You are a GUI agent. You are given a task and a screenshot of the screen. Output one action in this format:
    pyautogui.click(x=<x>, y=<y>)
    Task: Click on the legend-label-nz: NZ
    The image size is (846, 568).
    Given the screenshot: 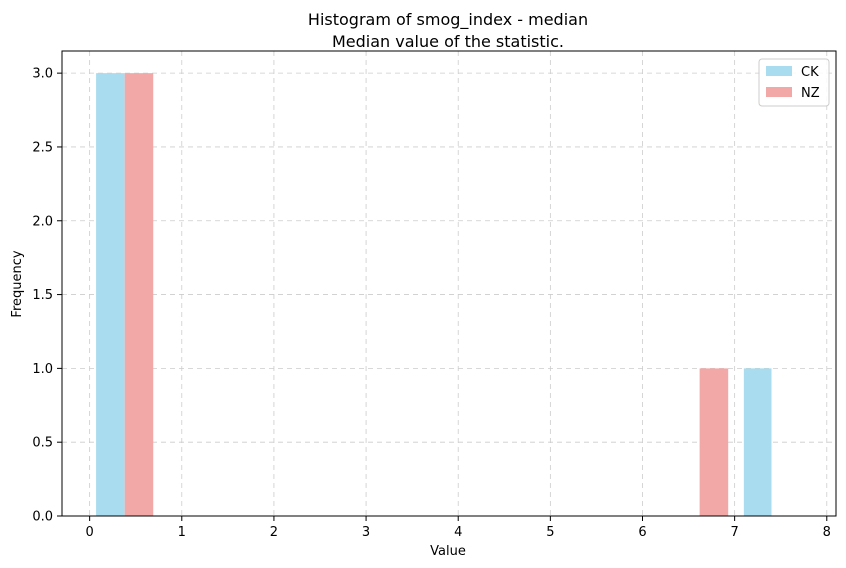 What is the action you would take?
    pyautogui.click(x=810, y=93)
    